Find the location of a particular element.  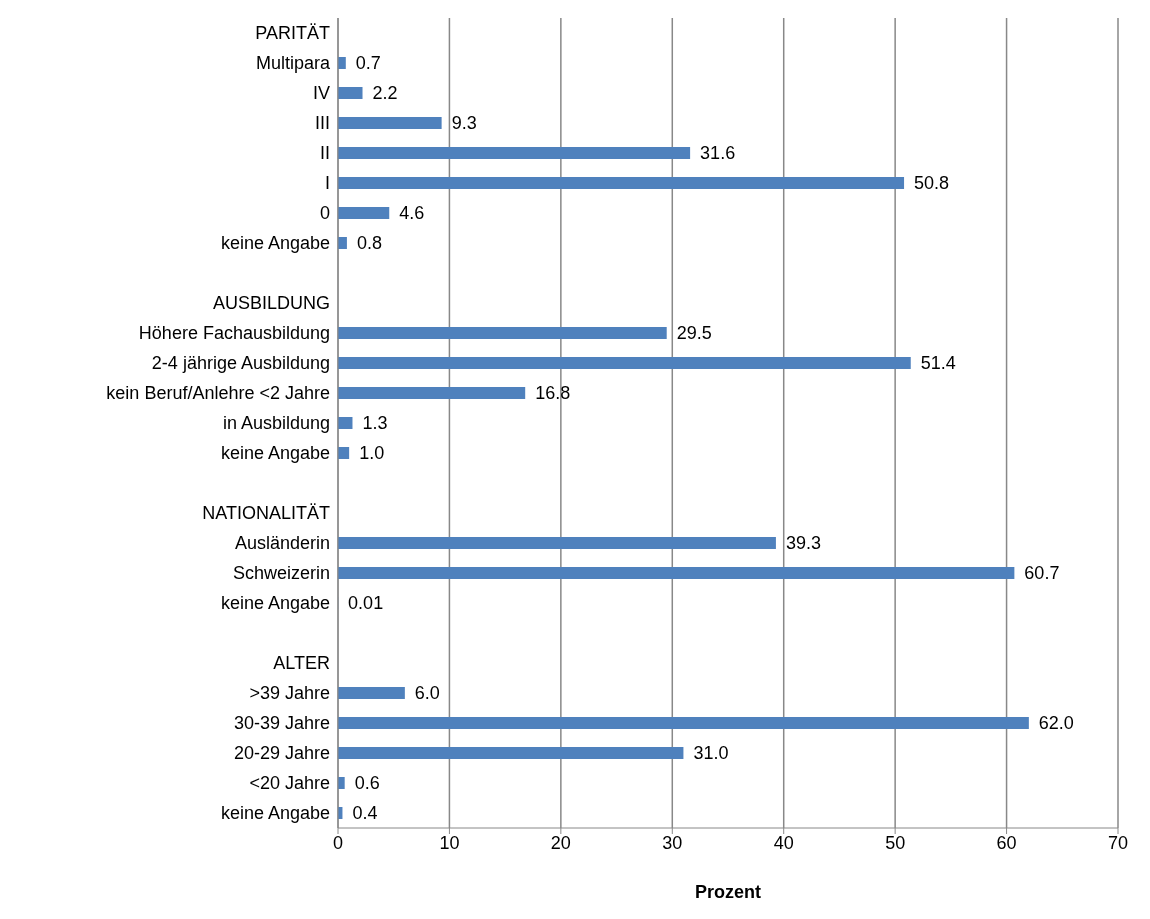

x-tick-label: 20 is located at coordinates (560, 842).